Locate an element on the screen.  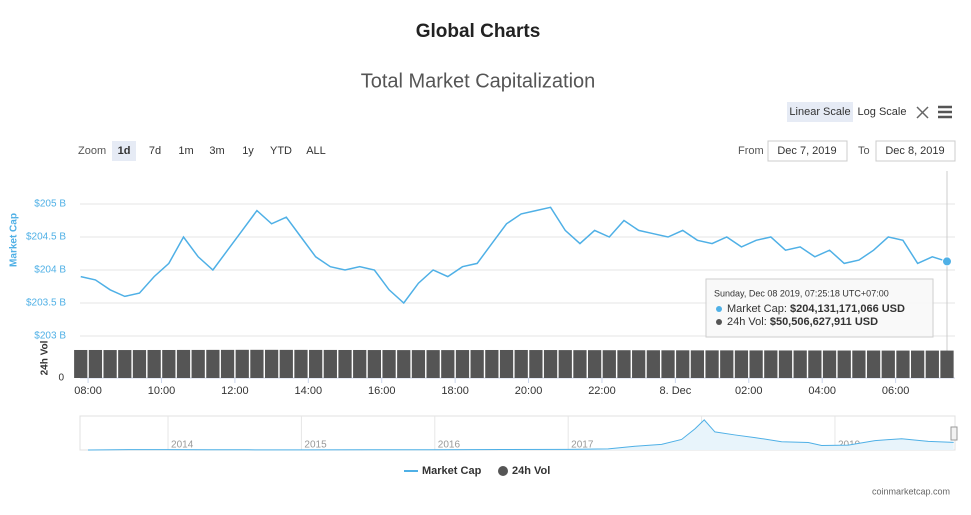
zoom-button-active is located at coordinates (124, 151).